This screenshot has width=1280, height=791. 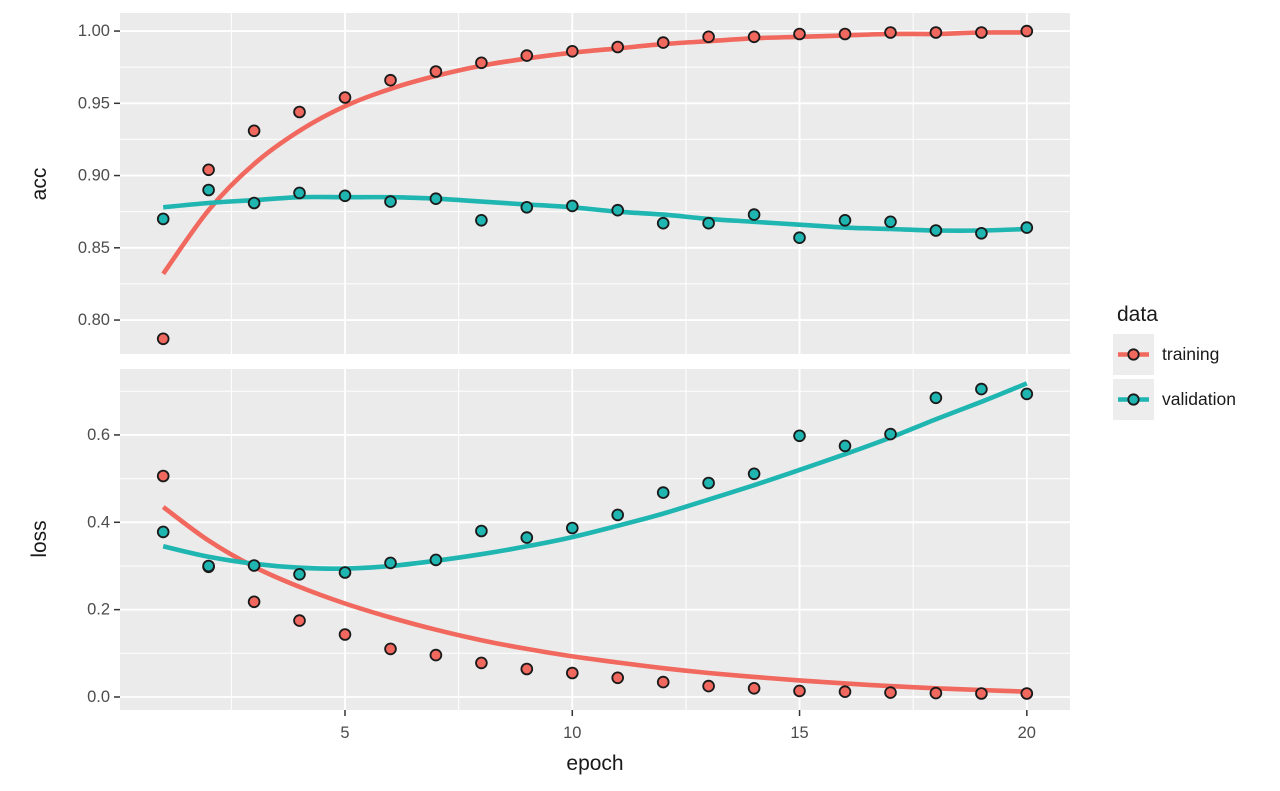 I want to click on y-tick-label: 0.2, so click(x=98, y=610).